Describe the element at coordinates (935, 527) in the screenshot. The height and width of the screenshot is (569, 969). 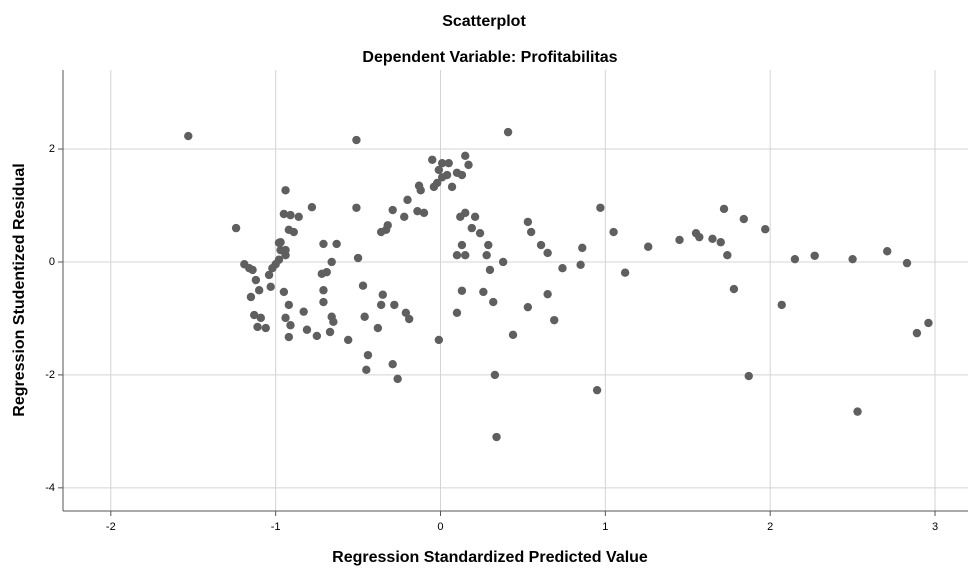
I see `x-tick-label: 3` at that location.